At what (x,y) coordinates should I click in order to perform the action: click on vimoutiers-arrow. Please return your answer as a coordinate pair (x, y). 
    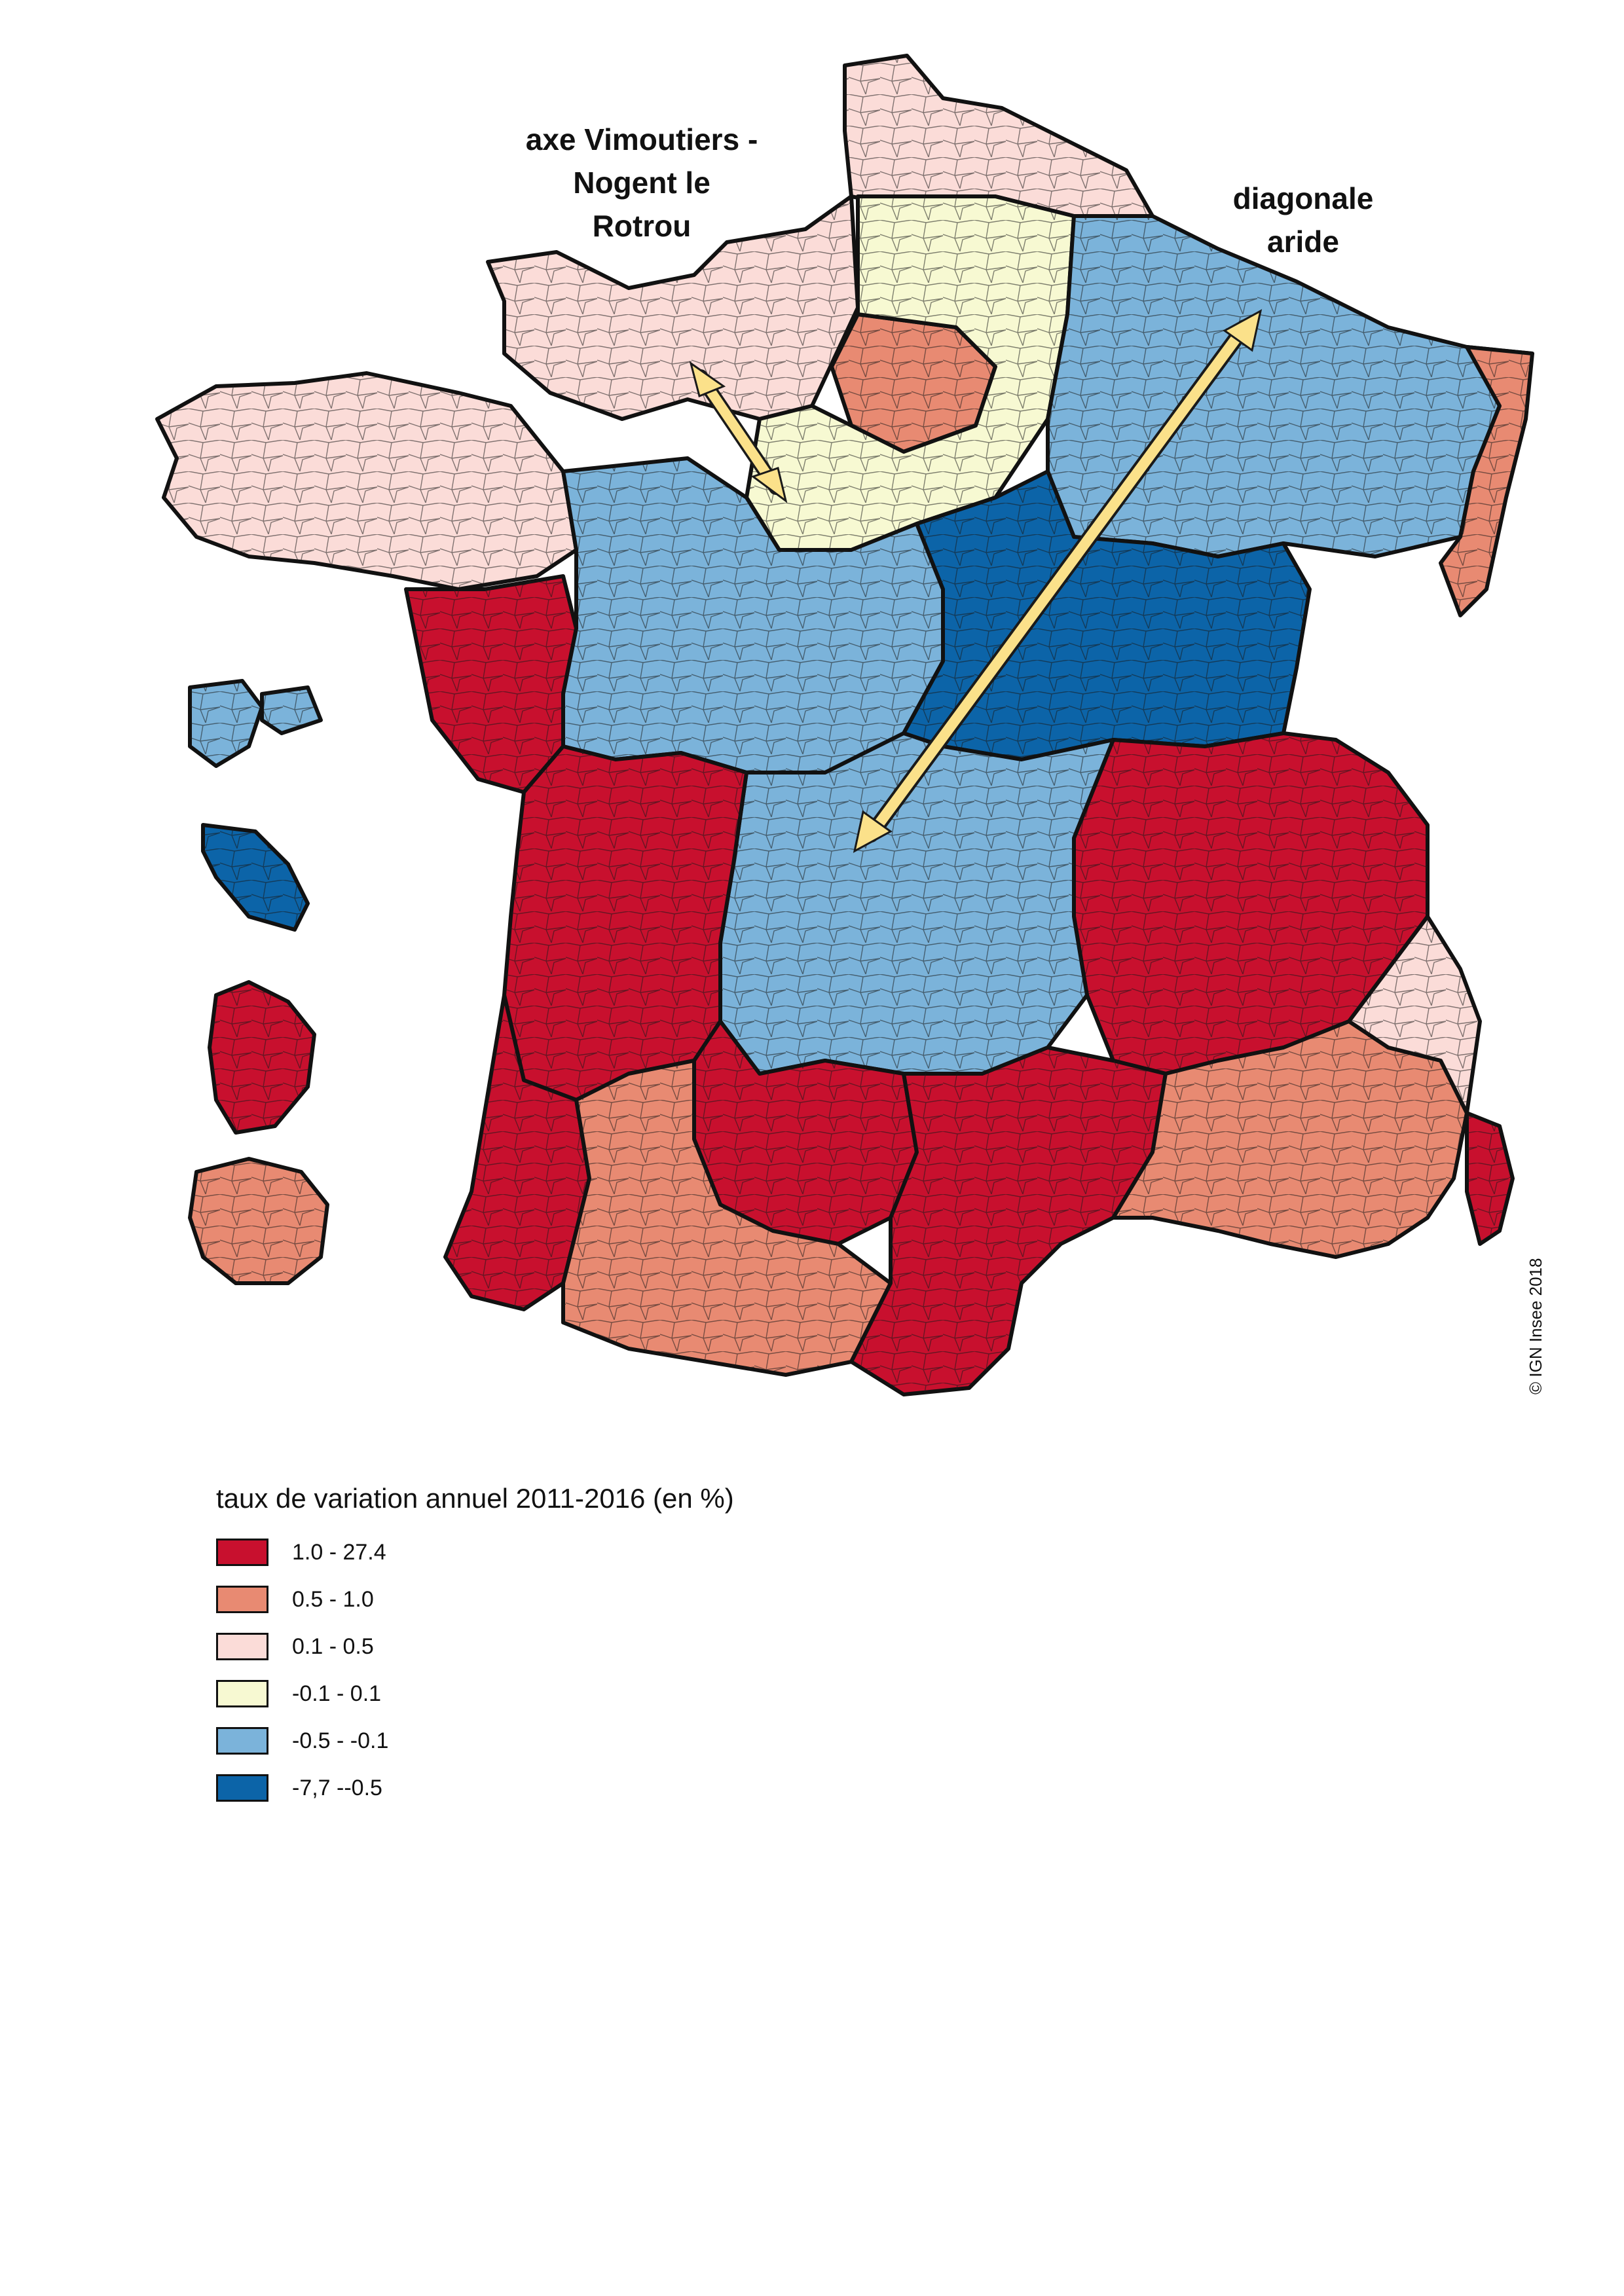
    Looking at the image, I should click on (738, 432).